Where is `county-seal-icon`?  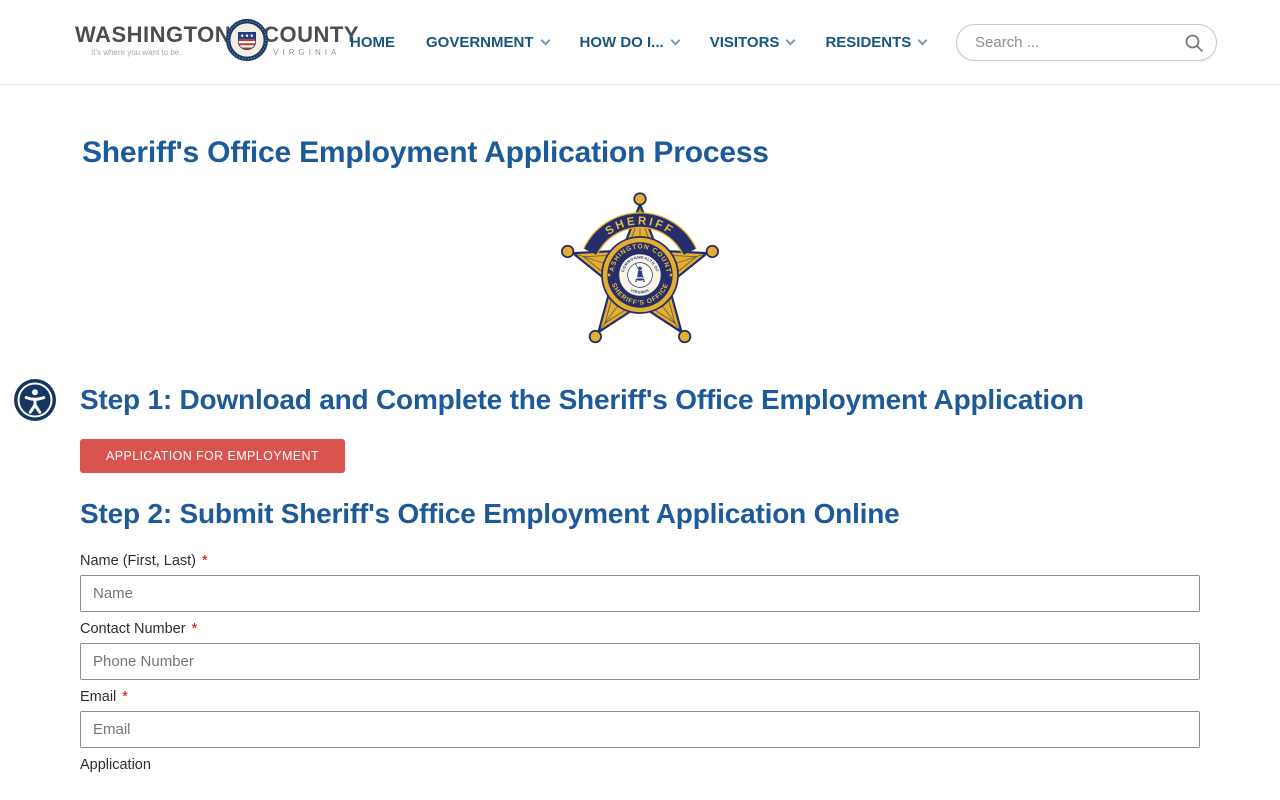
county-seal-icon is located at coordinates (247, 40).